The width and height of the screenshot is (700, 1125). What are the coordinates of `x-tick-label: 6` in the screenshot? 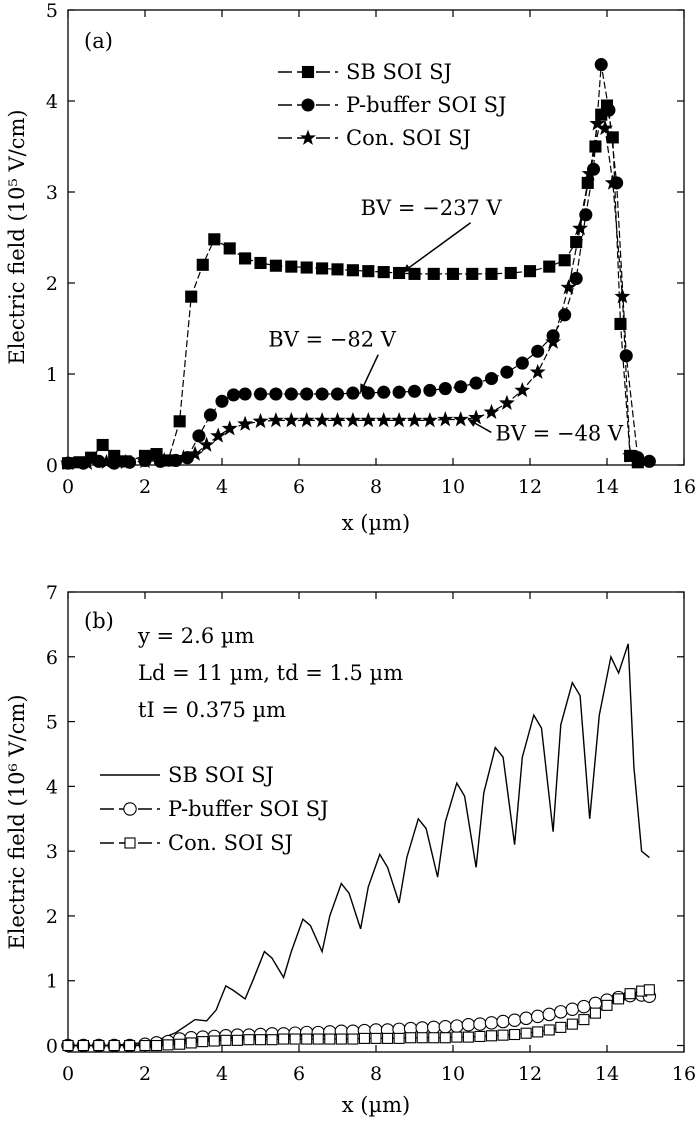 It's located at (299, 1074).